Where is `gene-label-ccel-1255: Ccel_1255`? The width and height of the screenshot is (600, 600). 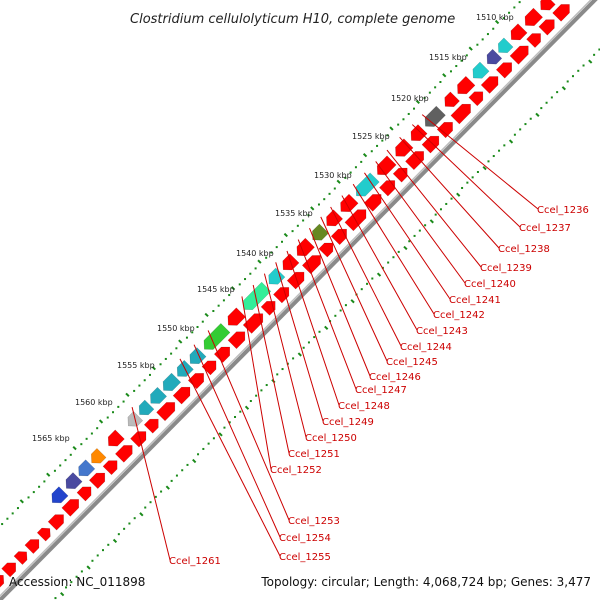 gene-label-ccel-1255: Ccel_1255 is located at coordinates (305, 557).